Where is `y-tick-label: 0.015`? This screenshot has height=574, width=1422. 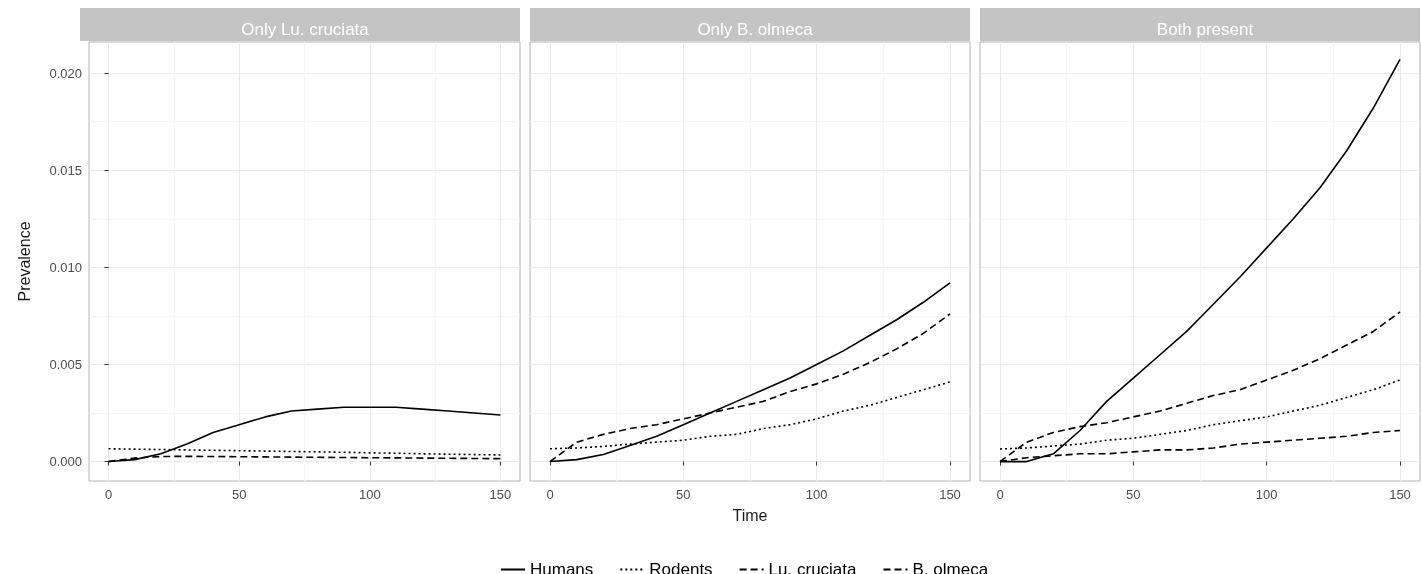
y-tick-label: 0.015 is located at coordinates (65, 170).